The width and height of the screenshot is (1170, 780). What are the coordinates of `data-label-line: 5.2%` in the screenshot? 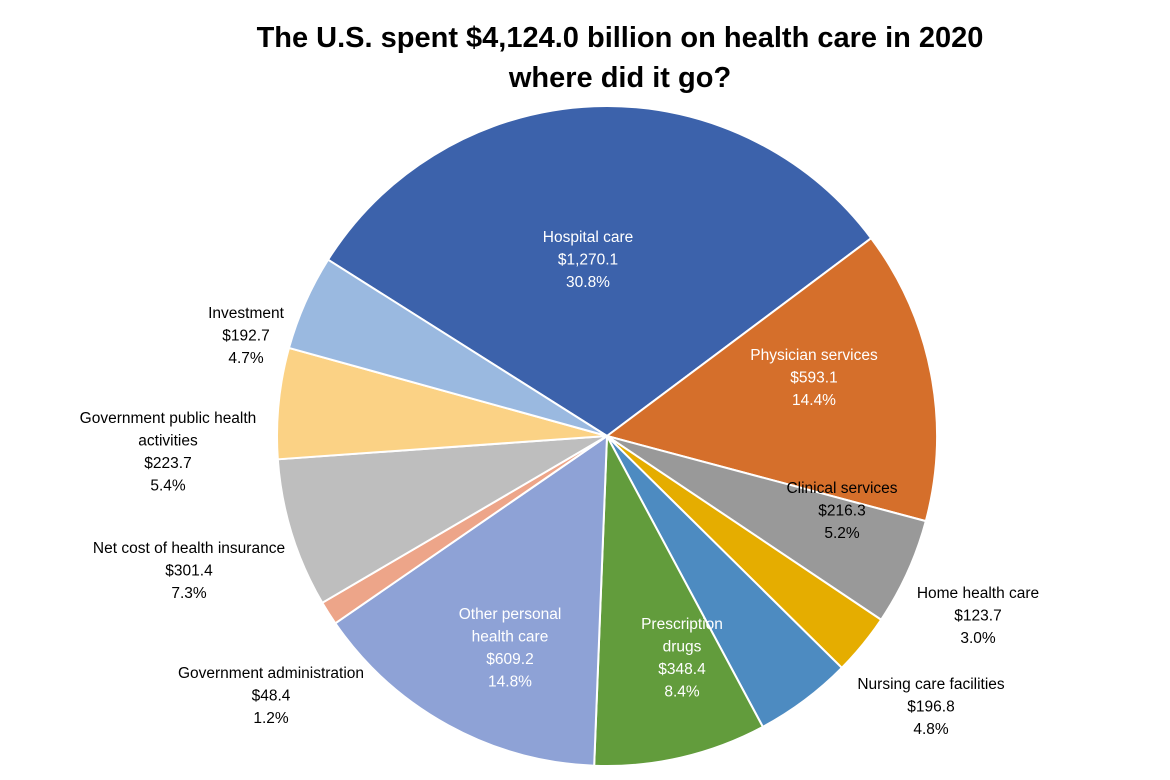 It's located at (842, 533).